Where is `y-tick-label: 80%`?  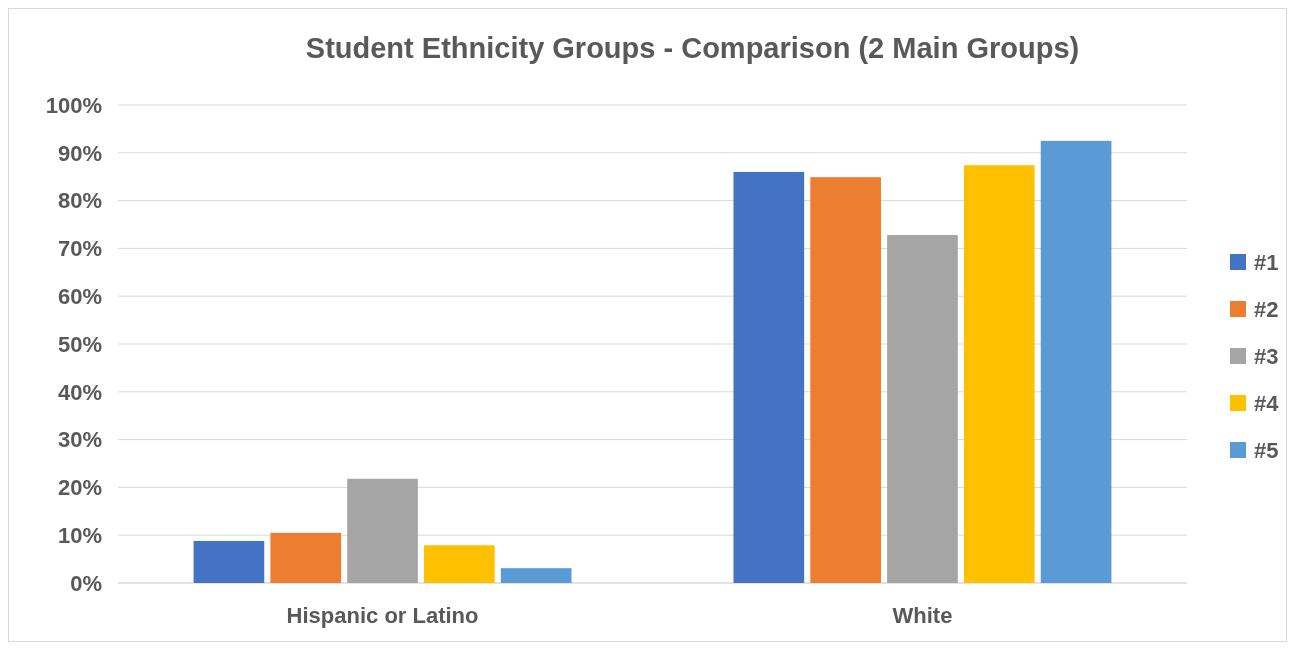
y-tick-label: 80% is located at coordinates (79, 201).